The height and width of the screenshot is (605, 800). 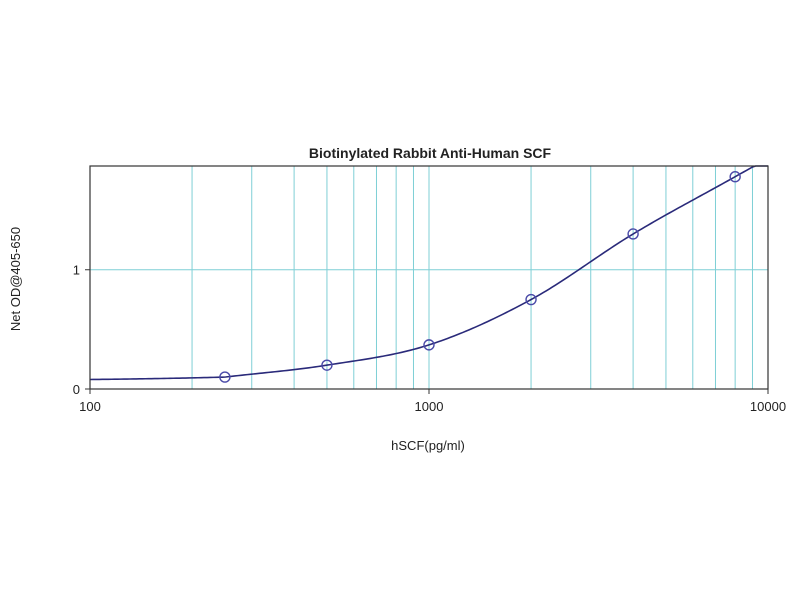 What do you see at coordinates (90, 406) in the screenshot?
I see `x-tick-label: 100` at bounding box center [90, 406].